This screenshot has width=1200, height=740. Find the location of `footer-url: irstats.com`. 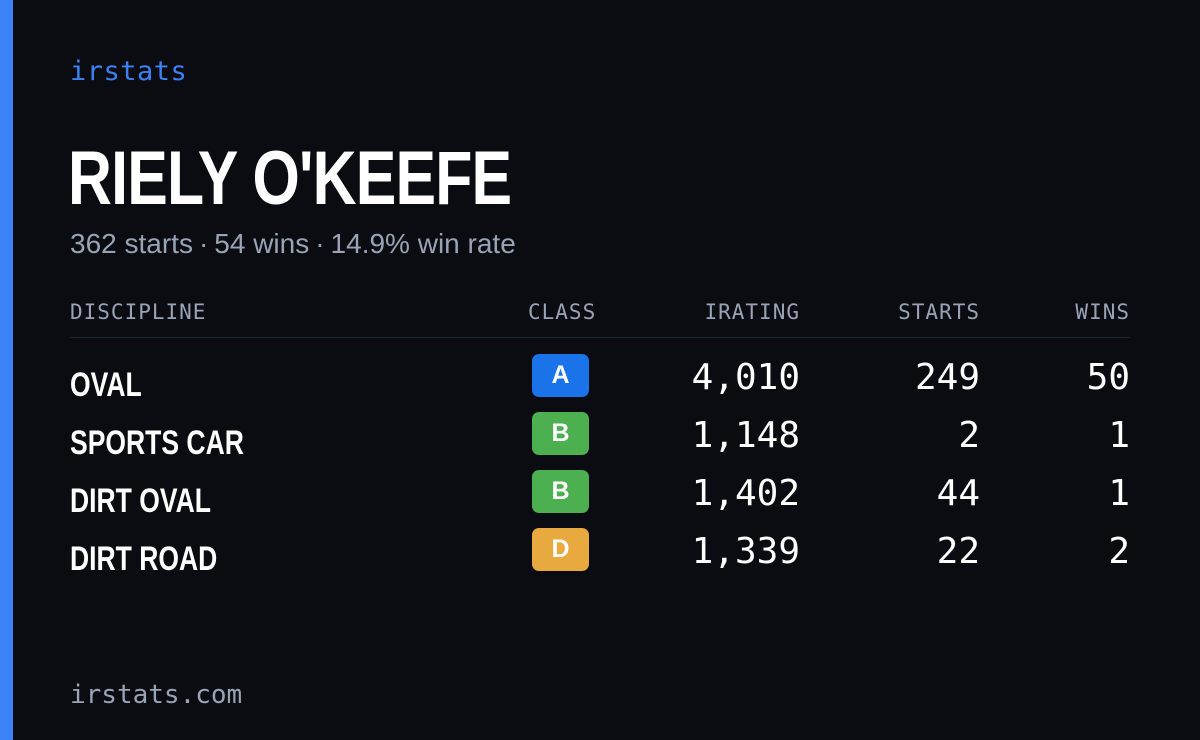

footer-url: irstats.com is located at coordinates (156, 695).